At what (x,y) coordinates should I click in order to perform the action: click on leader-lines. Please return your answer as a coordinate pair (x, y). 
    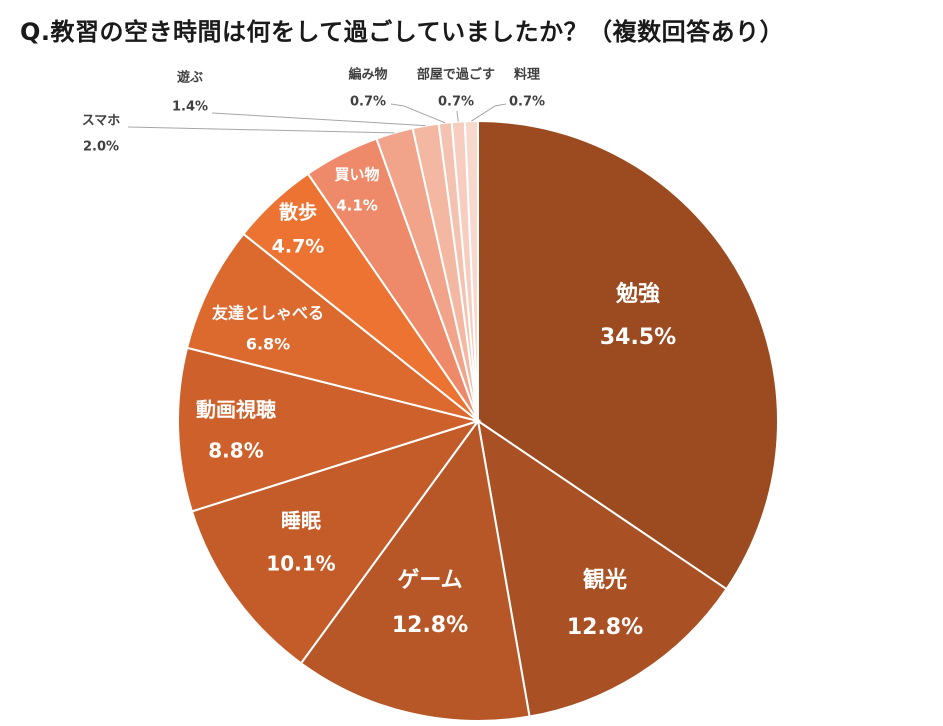
    Looking at the image, I should click on (317, 118).